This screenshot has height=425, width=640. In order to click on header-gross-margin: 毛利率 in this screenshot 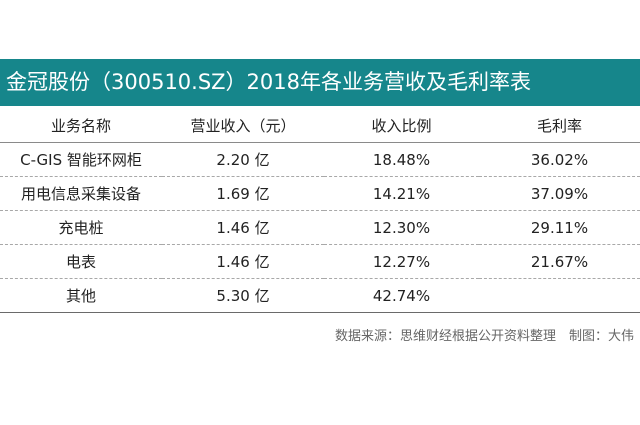, I will do `click(559, 126)`.